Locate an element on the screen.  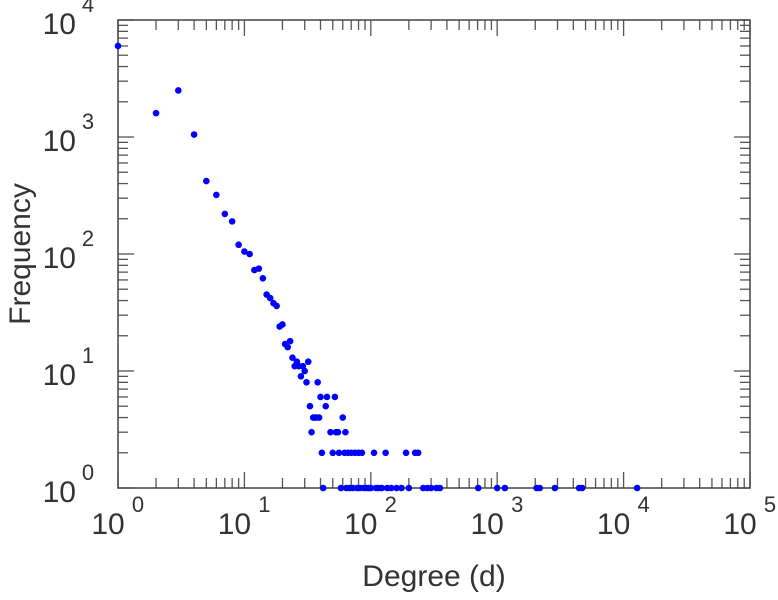
x-tick-label-exponent: 0 is located at coordinates (138, 504).